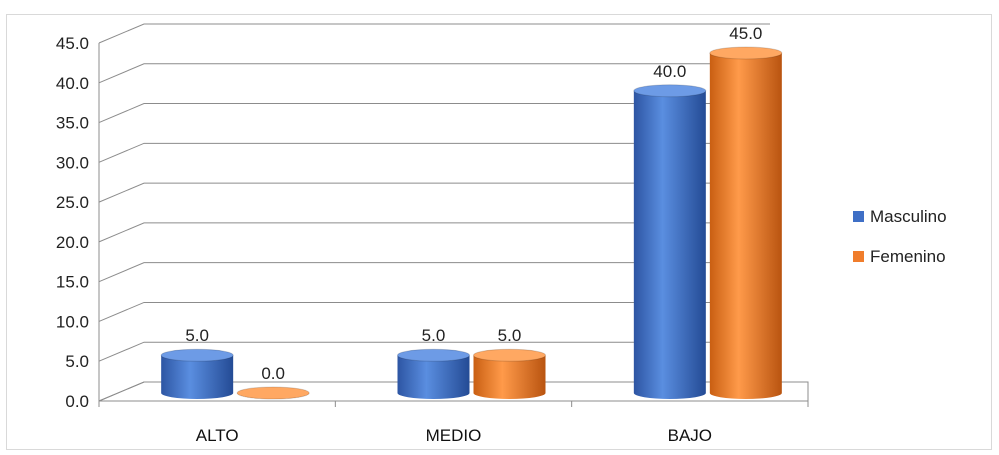 Image resolution: width=999 pixels, height=455 pixels. What do you see at coordinates (509, 355) in the screenshot?
I see `bar-top-femenino-medio` at bounding box center [509, 355].